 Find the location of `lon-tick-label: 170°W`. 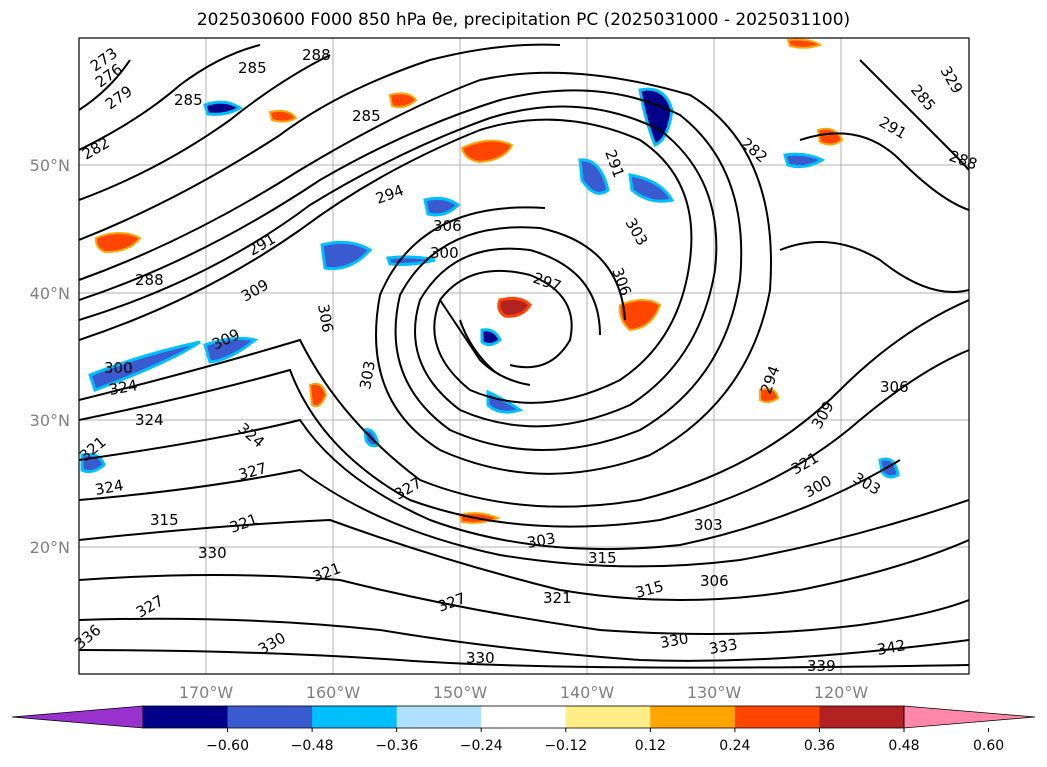

lon-tick-label: 170°W is located at coordinates (206, 692).